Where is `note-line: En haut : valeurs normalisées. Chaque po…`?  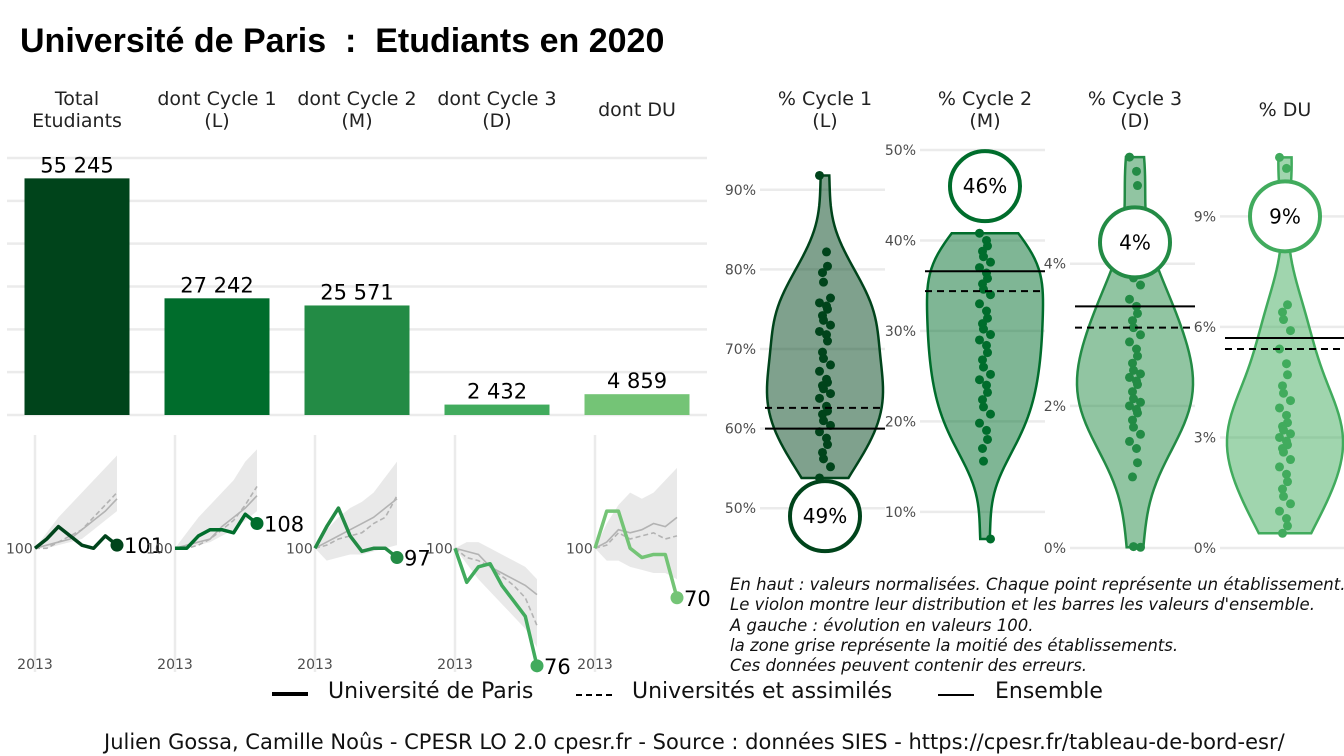
note-line: En haut : valeurs normalisées. Chaque po… is located at coordinates (1037, 584).